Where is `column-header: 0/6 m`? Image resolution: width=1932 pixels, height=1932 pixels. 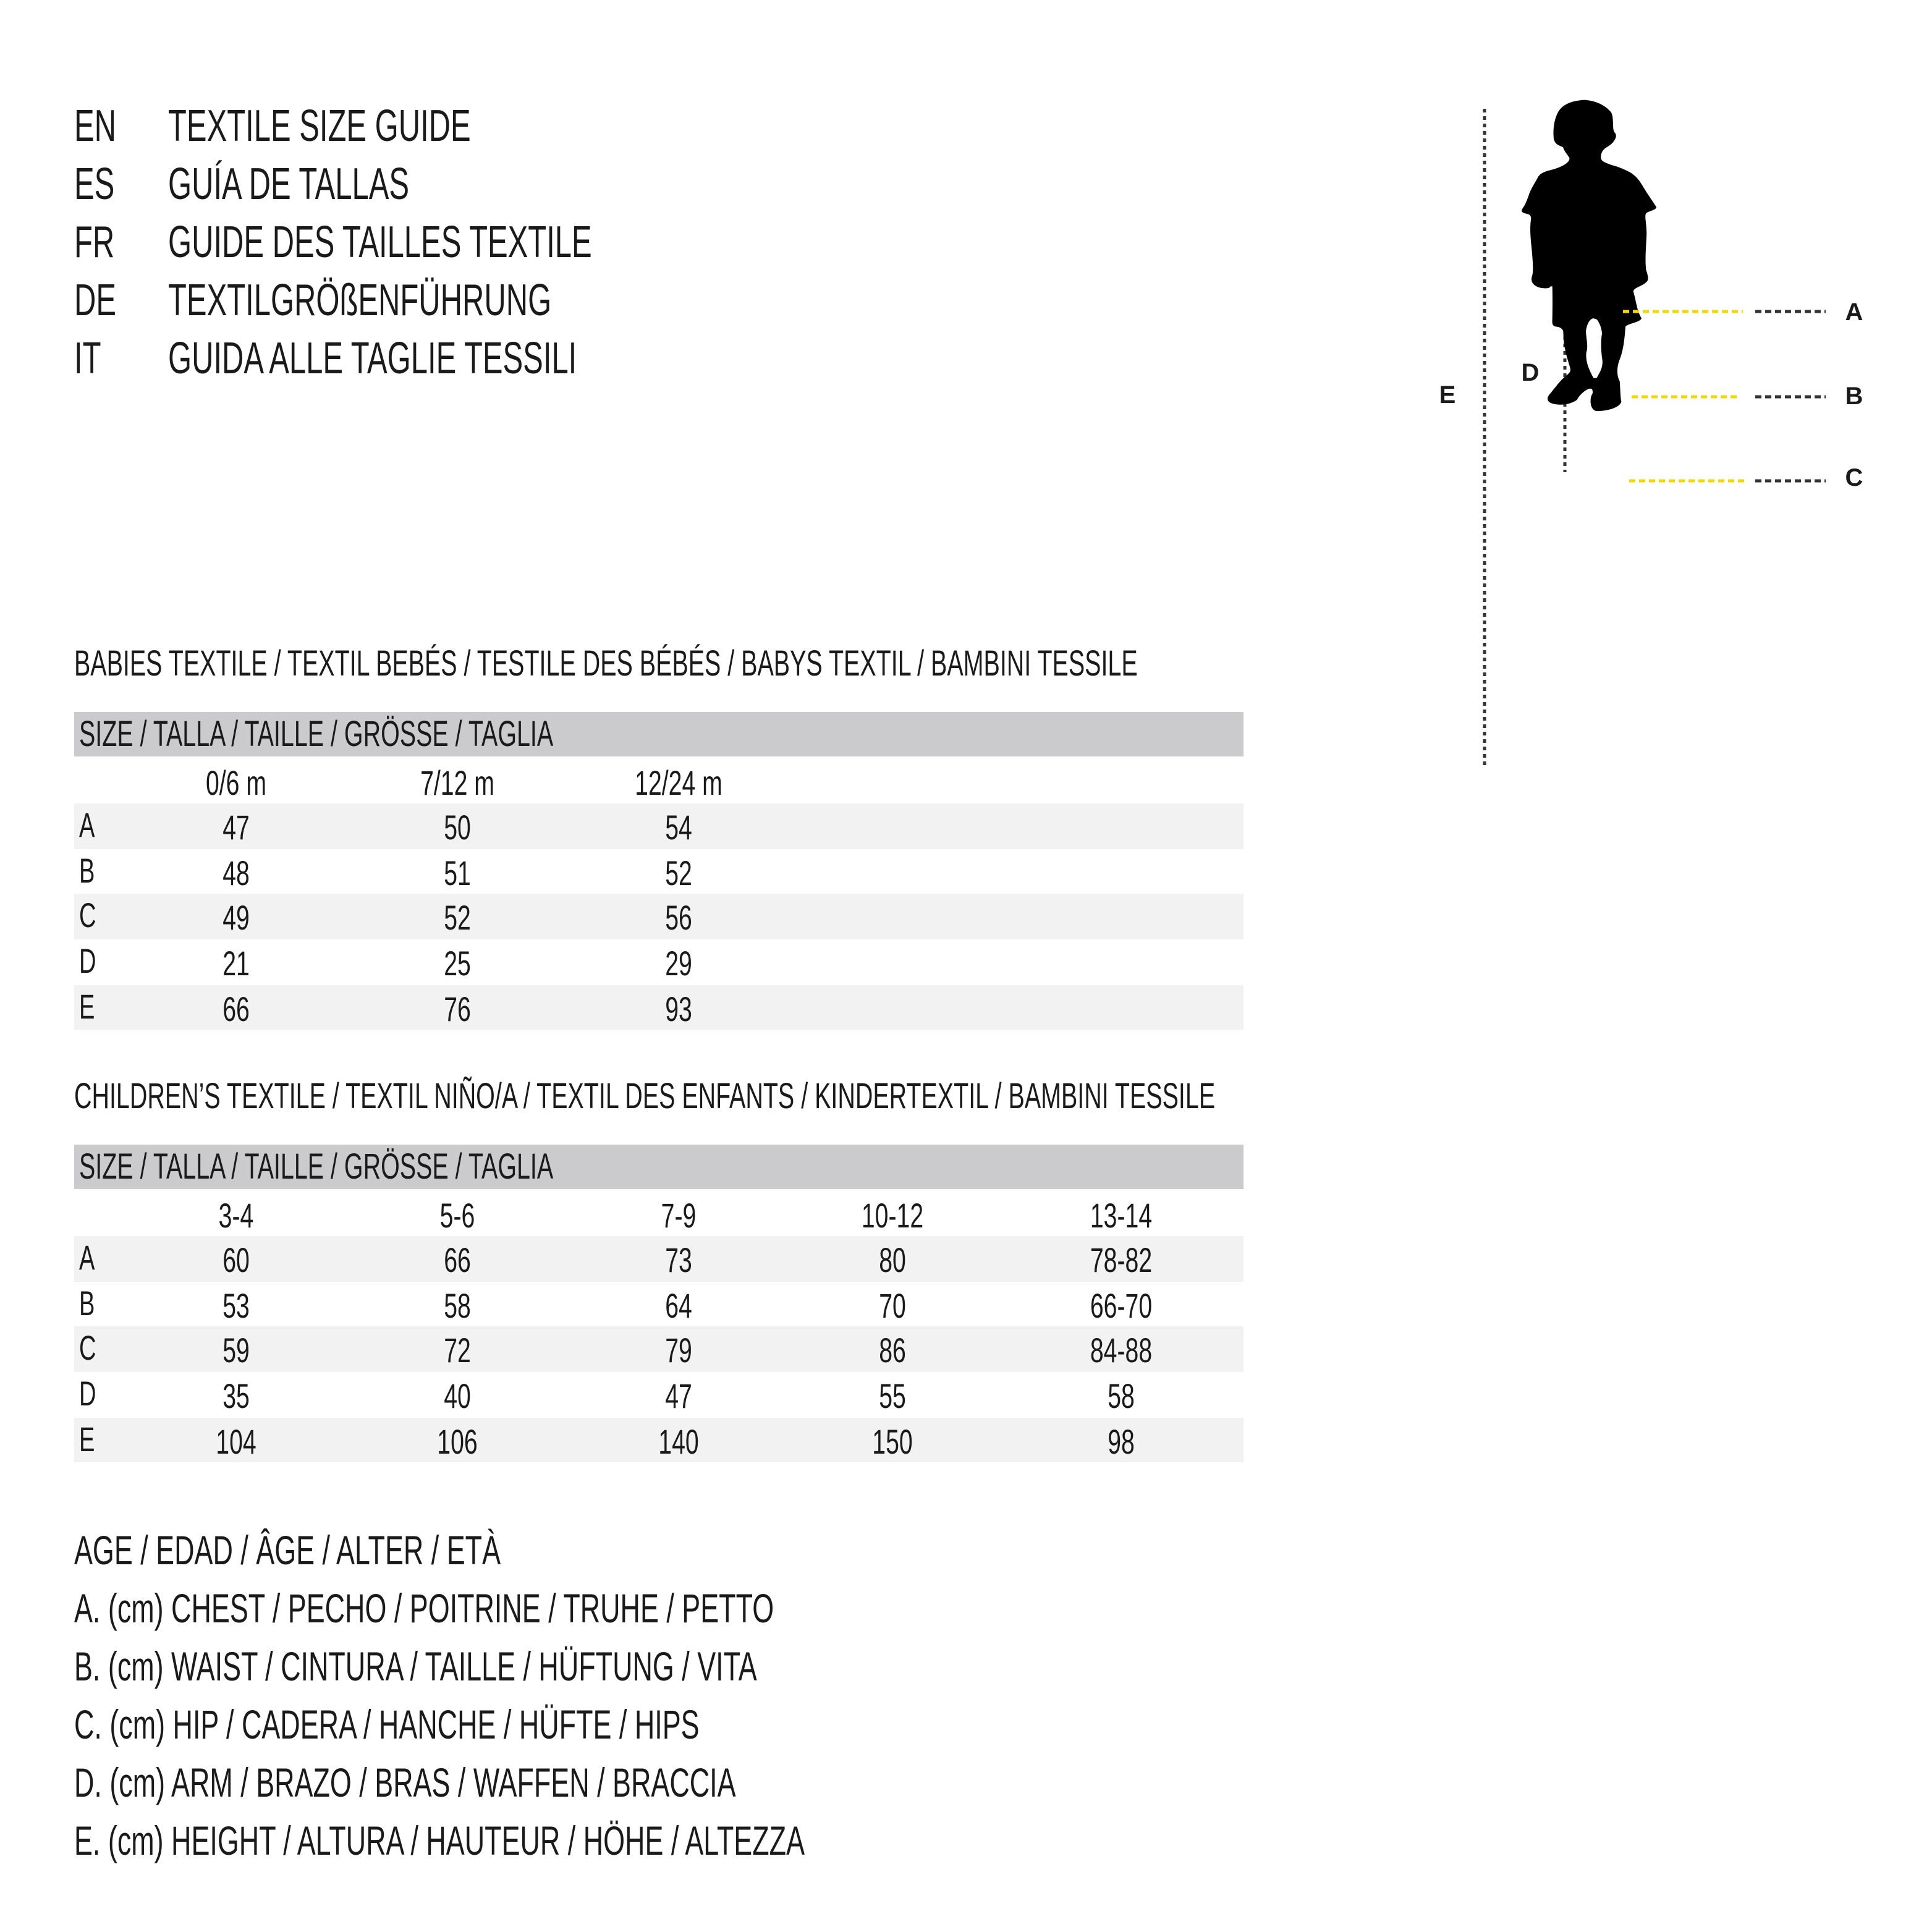 column-header: 0/6 m is located at coordinates (236, 783).